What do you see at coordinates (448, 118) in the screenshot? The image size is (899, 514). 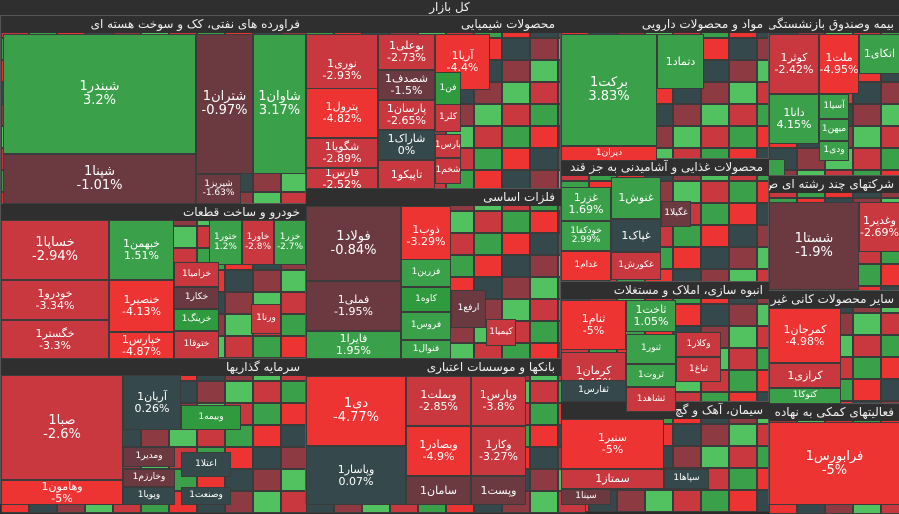 I see `stock-tile: کلر1` at bounding box center [448, 118].